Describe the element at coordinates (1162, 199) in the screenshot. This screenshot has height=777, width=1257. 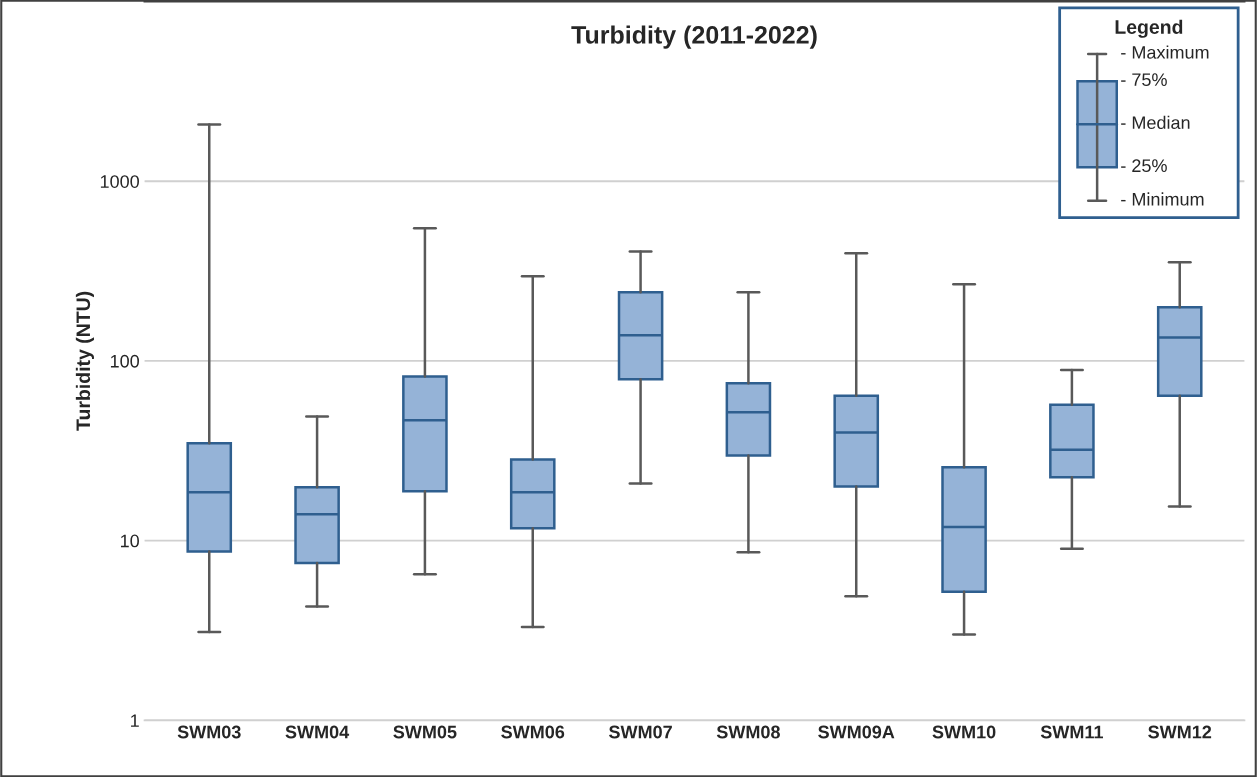
I see `annotation: - Minimum` at that location.